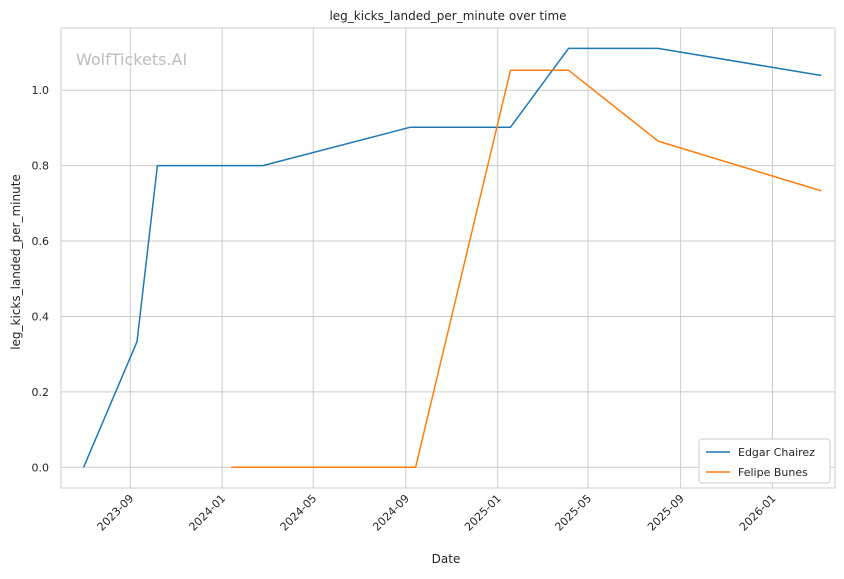 Image resolution: width=844 pixels, height=579 pixels. I want to click on chart-title: leg_kicks_landed_per_minute over time, so click(447, 16).